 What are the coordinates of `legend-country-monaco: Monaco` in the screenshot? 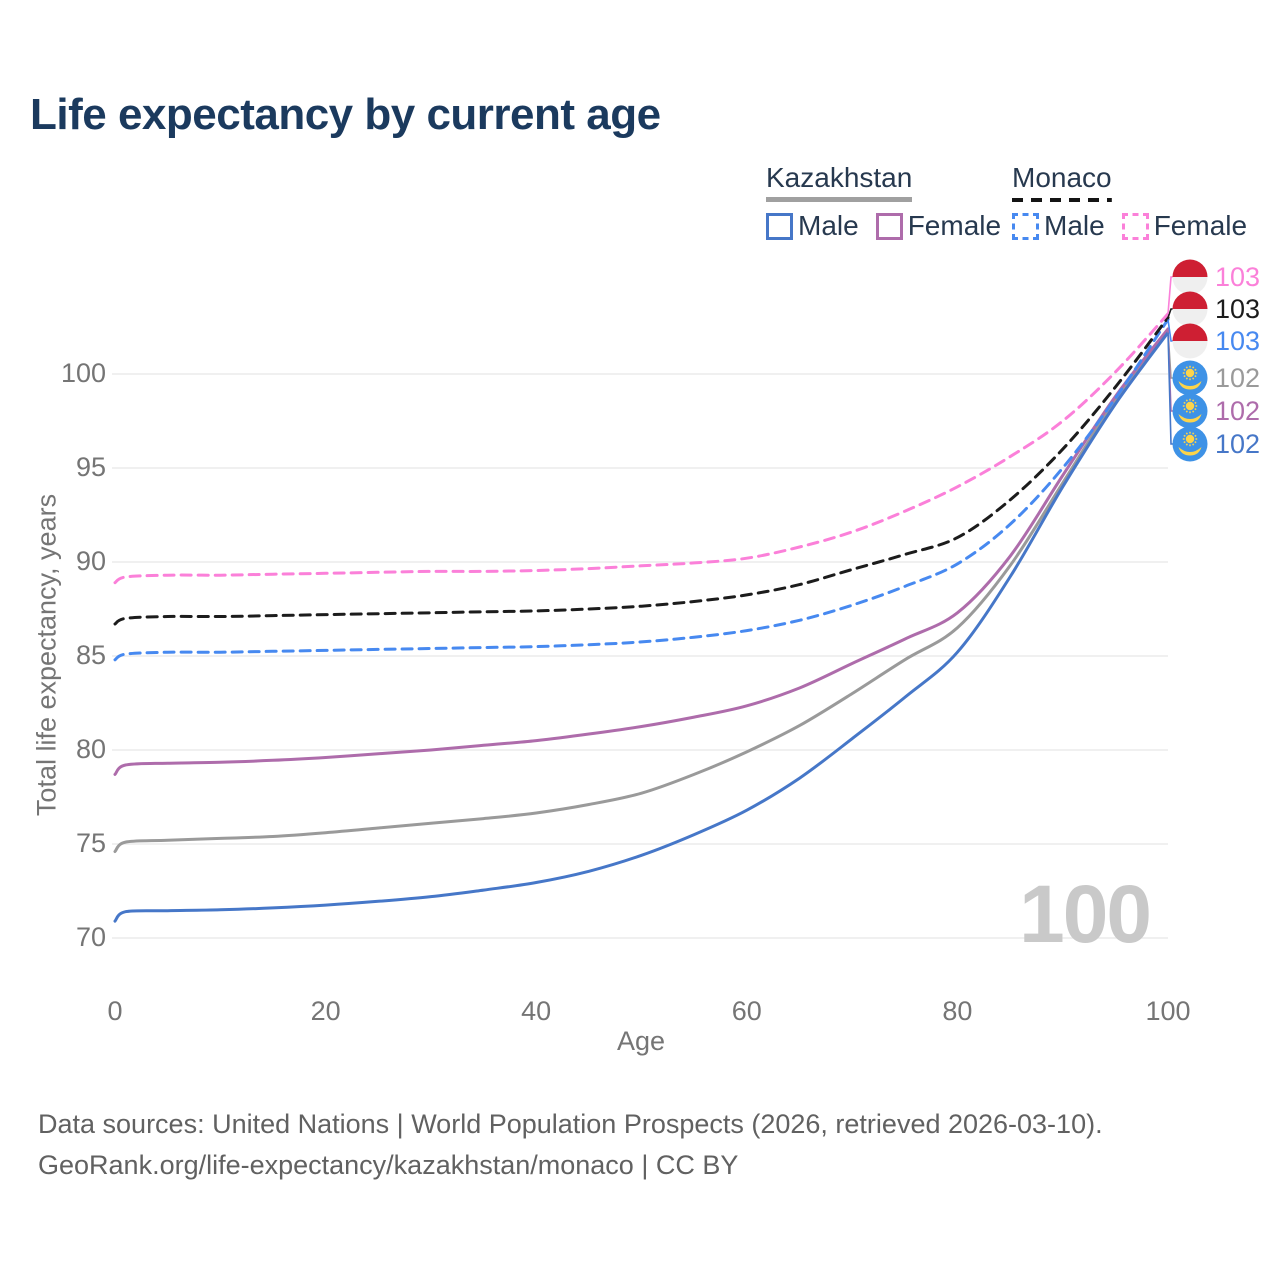 It's located at (1062, 182).